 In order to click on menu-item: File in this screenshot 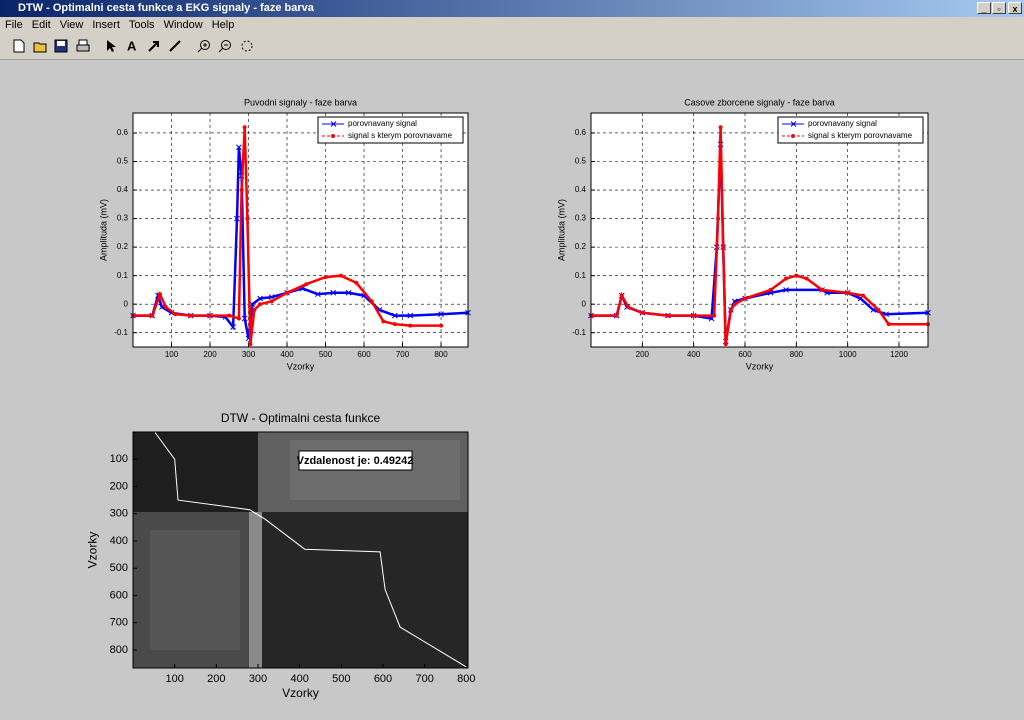, I will do `click(14, 25)`.